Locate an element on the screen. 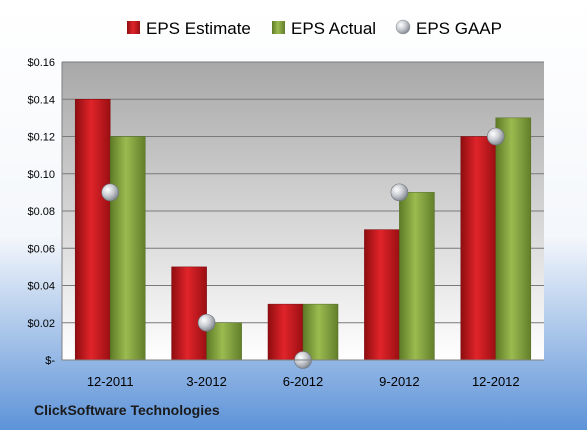 The height and width of the screenshot is (430, 587). y-tick-label: $0.08 is located at coordinates (41, 212).